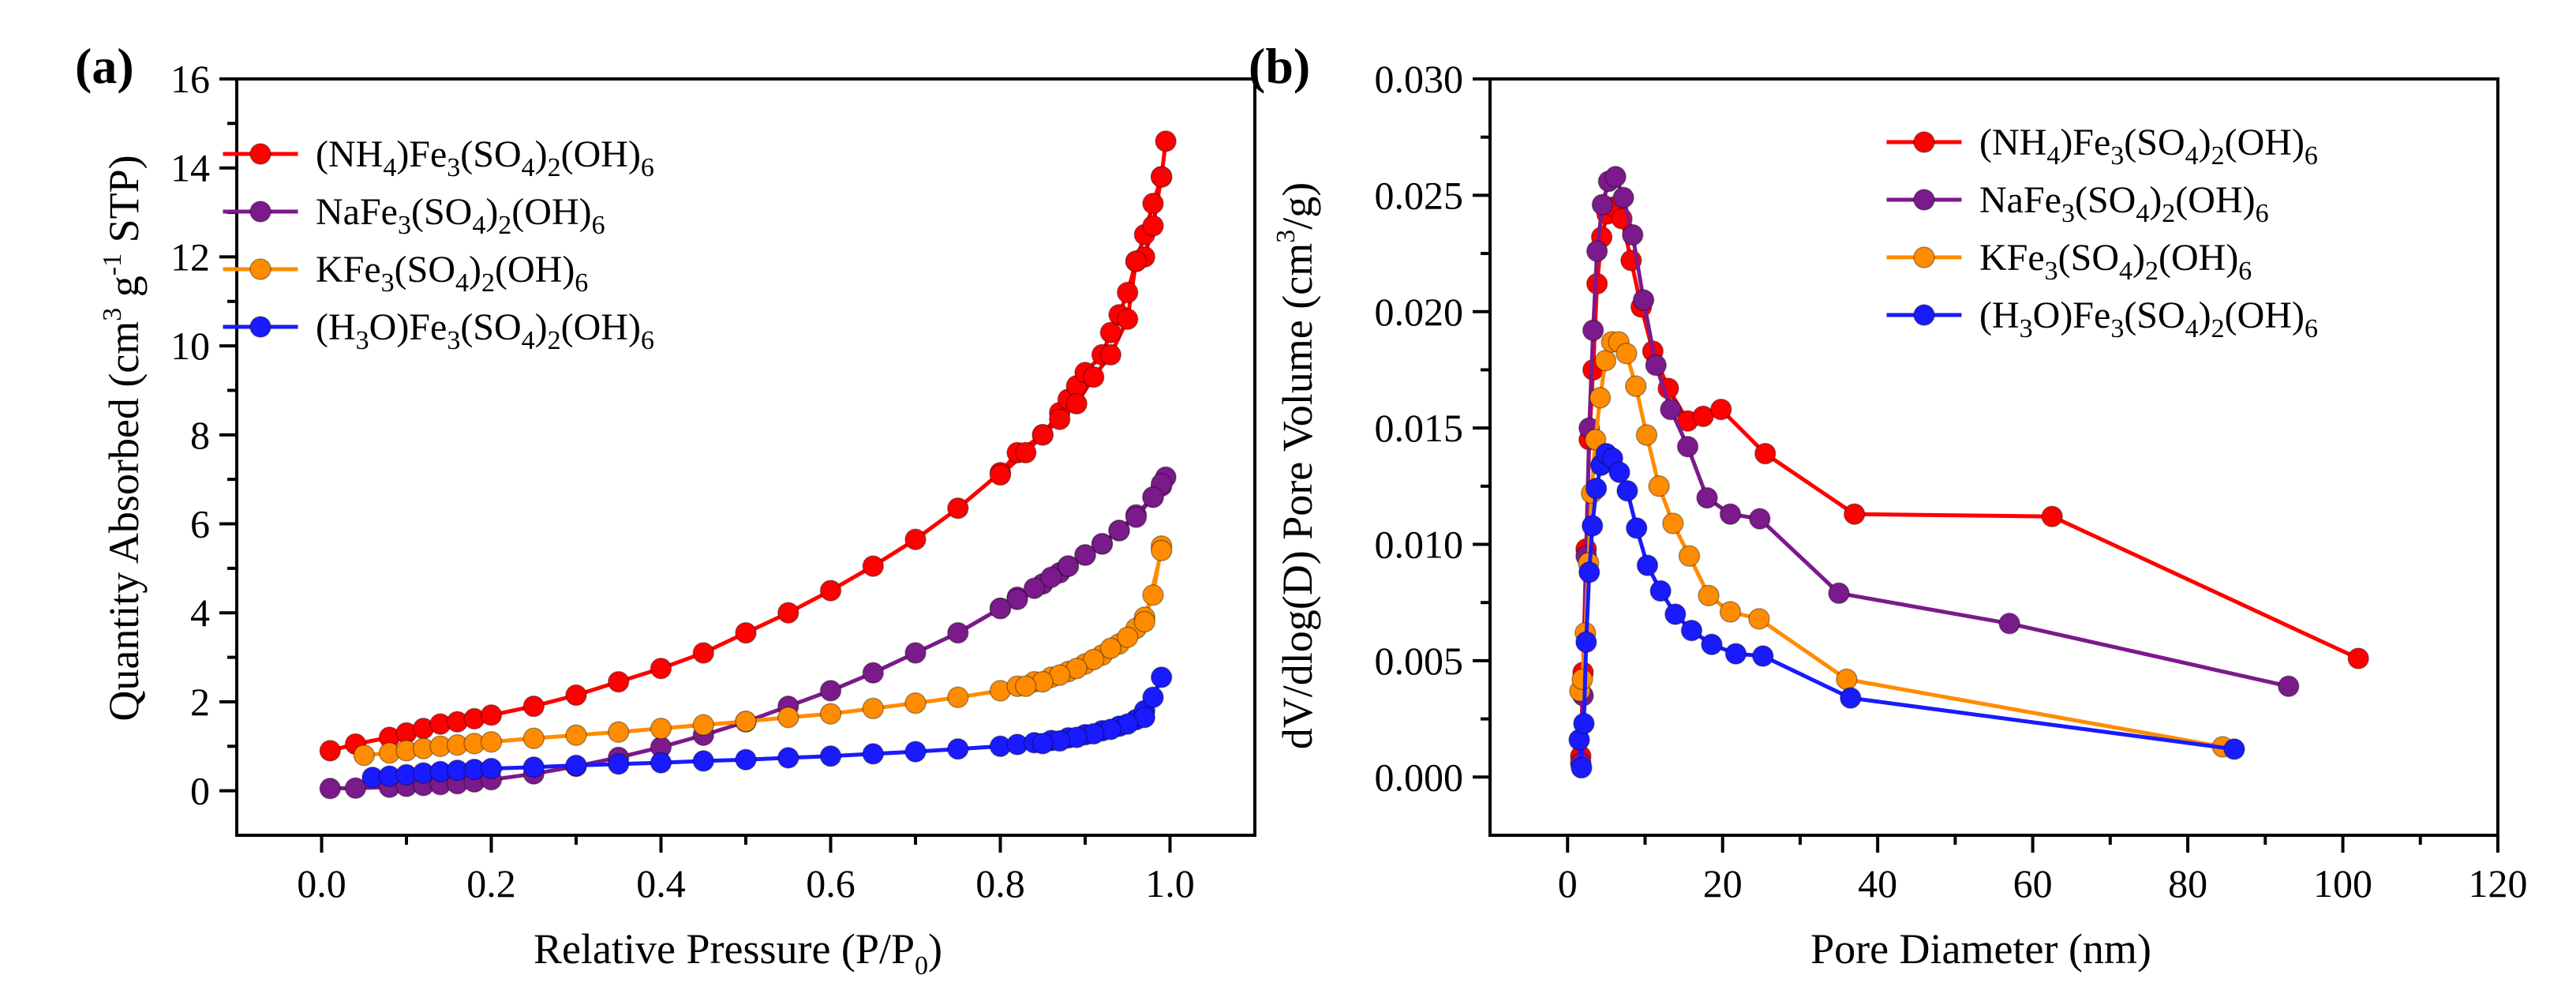 This screenshot has width=2576, height=990. What do you see at coordinates (763, 650) in the screenshot?
I see `series-a-k` at bounding box center [763, 650].